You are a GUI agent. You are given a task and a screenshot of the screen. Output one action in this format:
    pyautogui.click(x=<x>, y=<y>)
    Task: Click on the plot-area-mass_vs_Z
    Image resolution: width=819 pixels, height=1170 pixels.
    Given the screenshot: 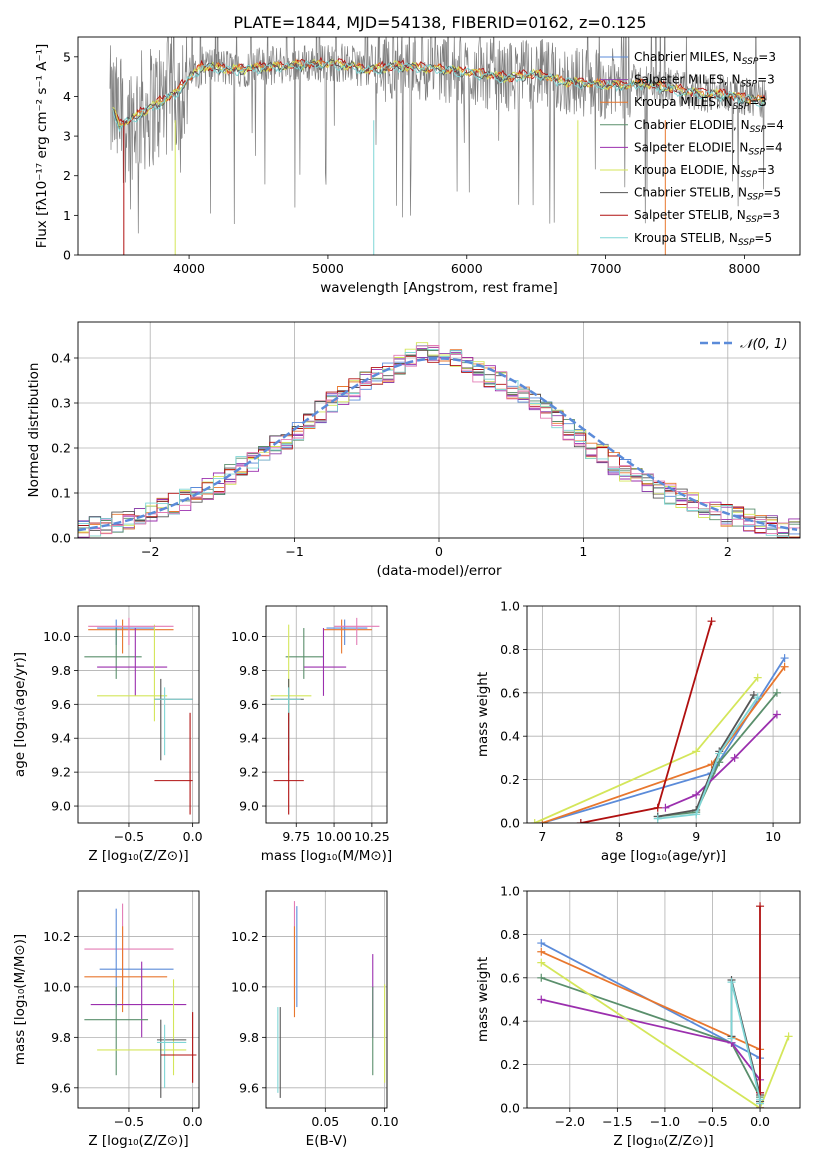 What is the action you would take?
    pyautogui.click(x=138, y=999)
    